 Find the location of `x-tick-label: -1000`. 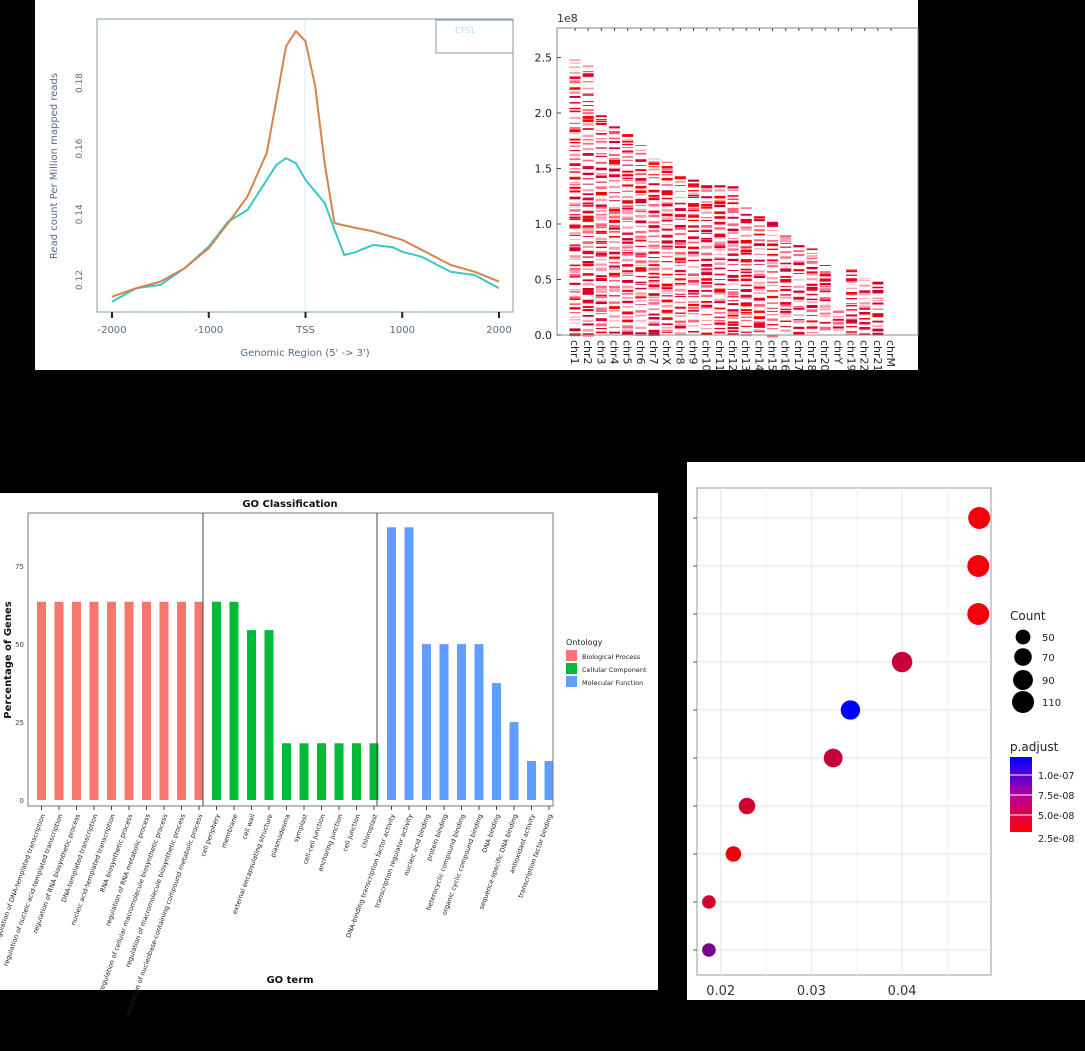

x-tick-label: -1000 is located at coordinates (208, 330).